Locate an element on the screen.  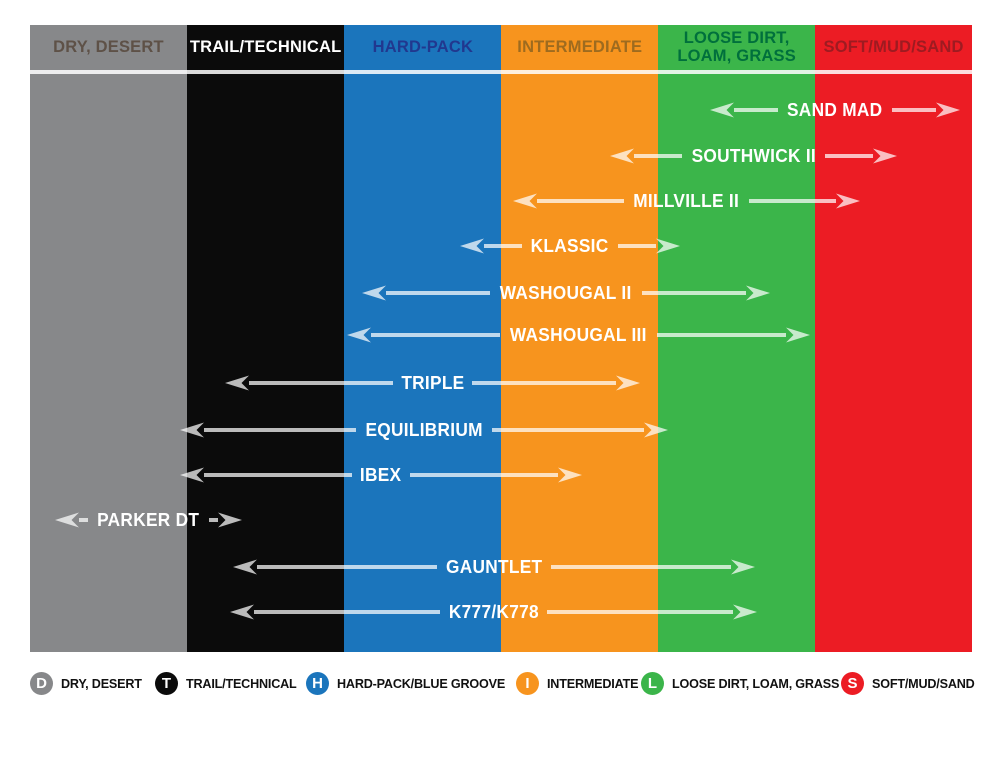
column-header-label: LOOSE DIRT, LOAM, GRASS is located at coordinates (736, 47).